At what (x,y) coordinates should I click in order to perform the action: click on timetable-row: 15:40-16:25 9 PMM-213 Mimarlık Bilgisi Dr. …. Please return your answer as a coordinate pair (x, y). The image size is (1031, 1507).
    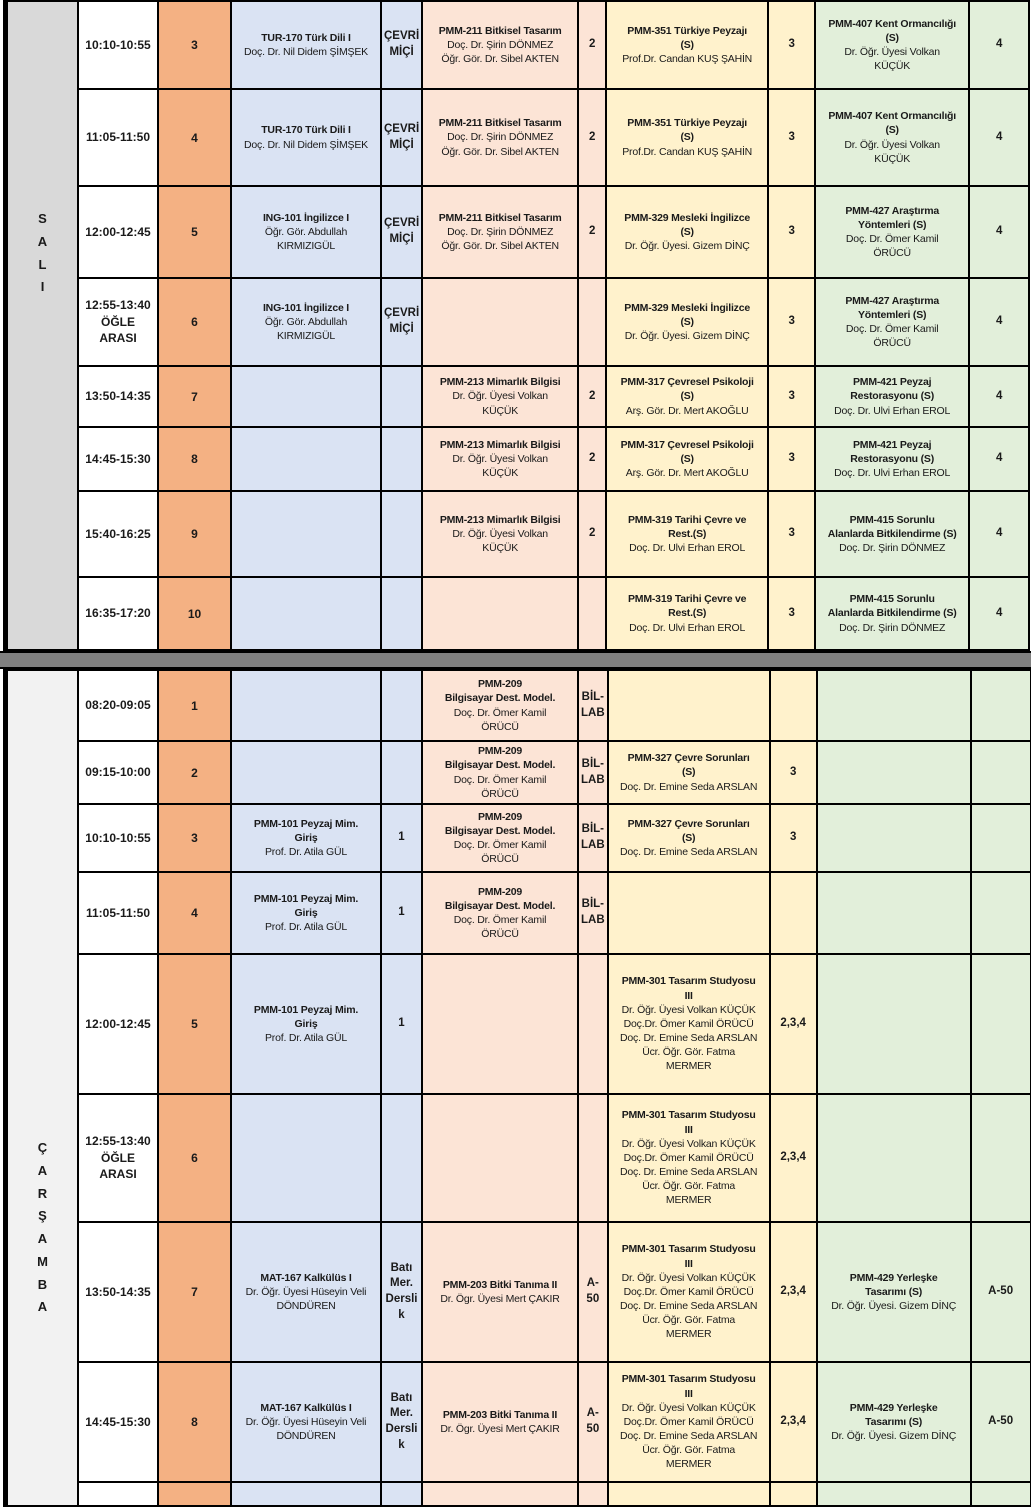
    Looking at the image, I should click on (519, 534).